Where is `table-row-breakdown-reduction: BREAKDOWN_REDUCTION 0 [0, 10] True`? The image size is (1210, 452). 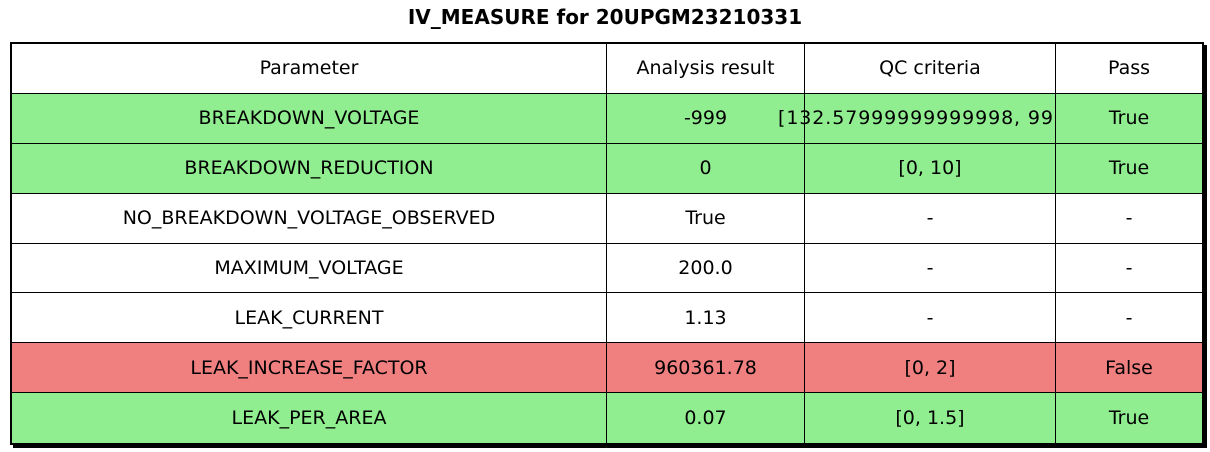 table-row-breakdown-reduction: BREAKDOWN_REDUCTION 0 [0, 10] True is located at coordinates (607, 168).